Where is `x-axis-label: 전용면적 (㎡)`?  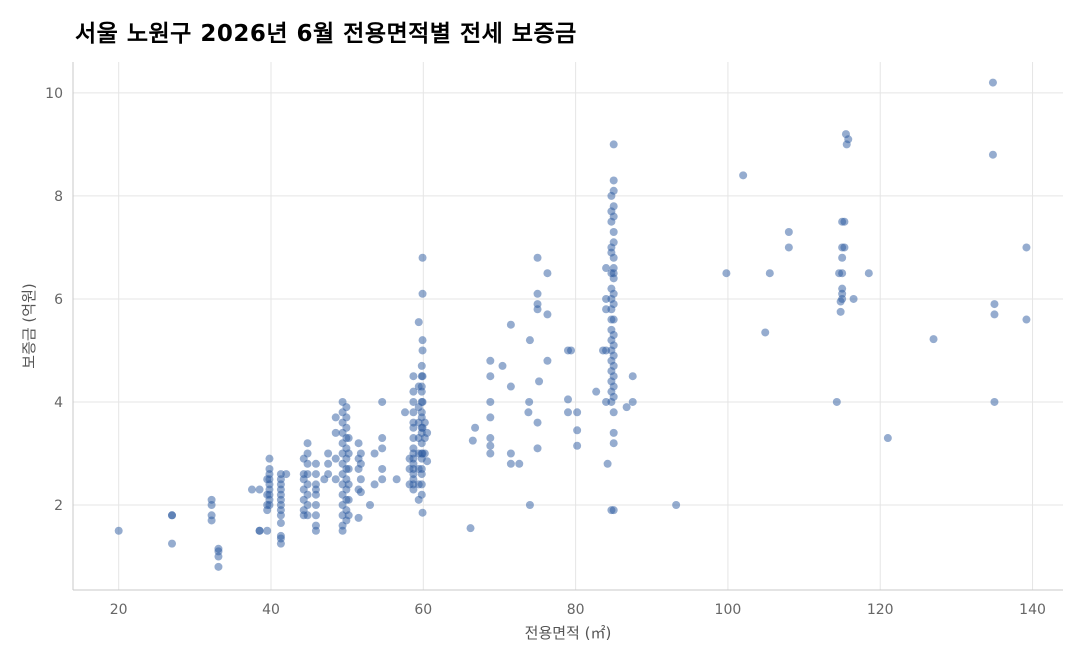 x-axis-label: 전용면적 (㎡) is located at coordinates (568, 633).